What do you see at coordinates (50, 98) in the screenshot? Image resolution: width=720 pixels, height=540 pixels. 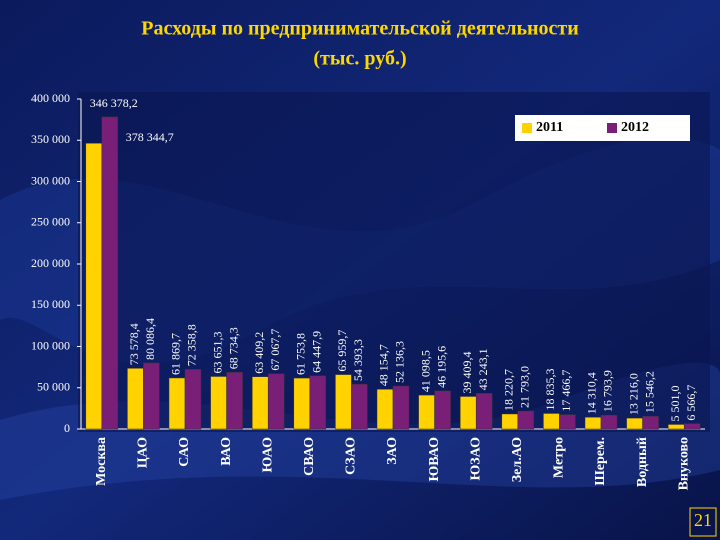 I see `y-tick-label: 400 000` at bounding box center [50, 98].